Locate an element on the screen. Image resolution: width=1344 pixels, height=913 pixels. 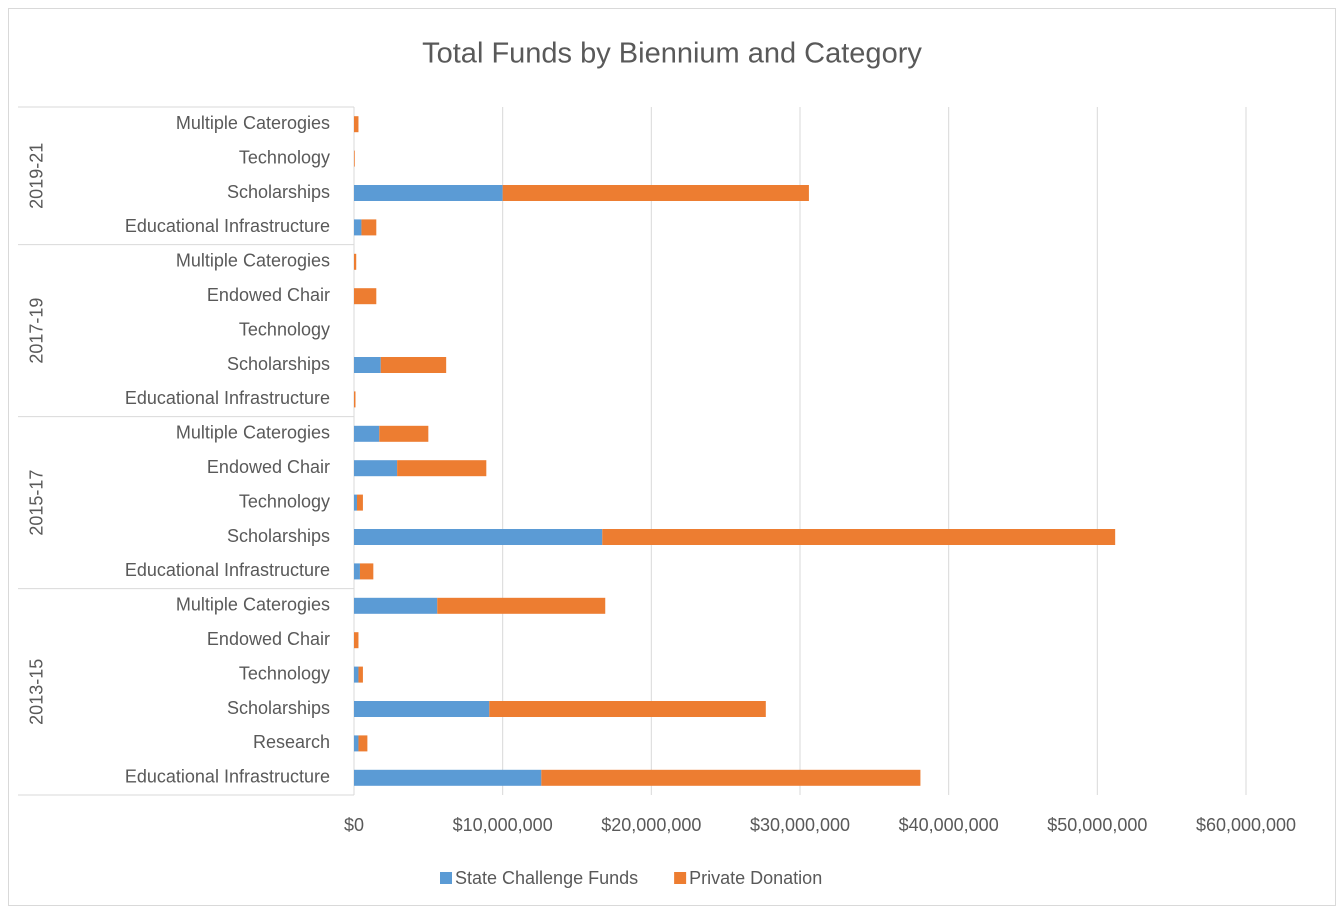
x-tick-label: $60,000,000 is located at coordinates (1246, 825).